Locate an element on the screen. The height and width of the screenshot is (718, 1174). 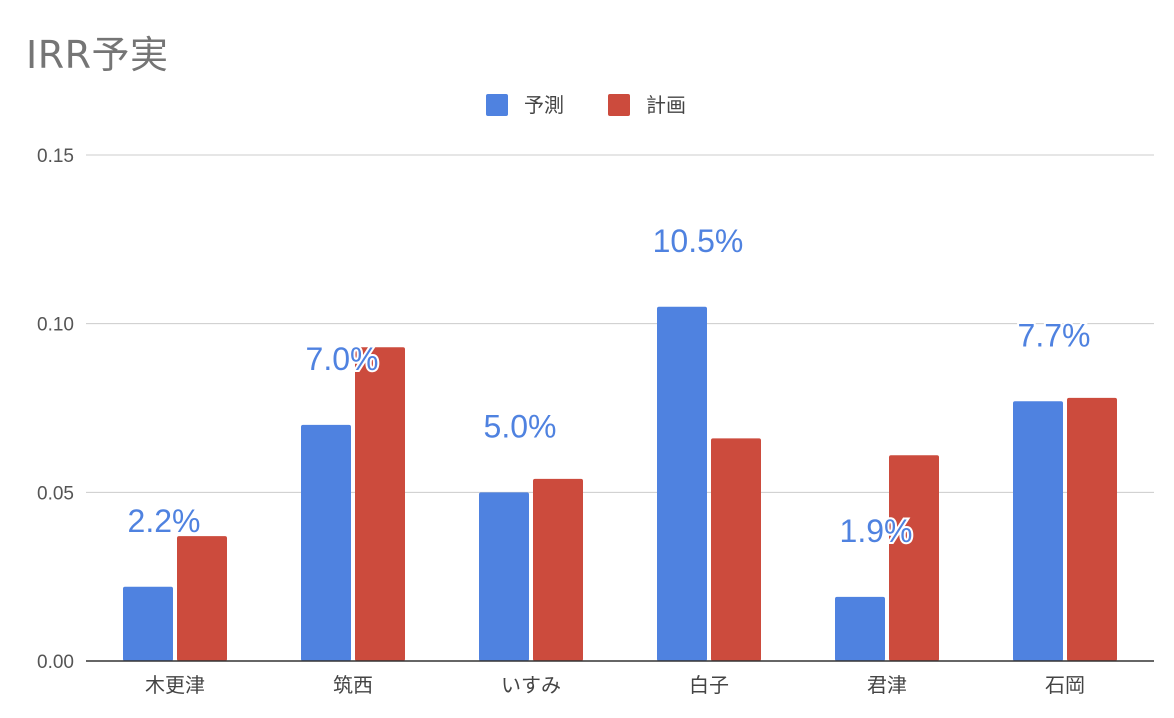
x-tick-label: いすみ is located at coordinates (531, 685).